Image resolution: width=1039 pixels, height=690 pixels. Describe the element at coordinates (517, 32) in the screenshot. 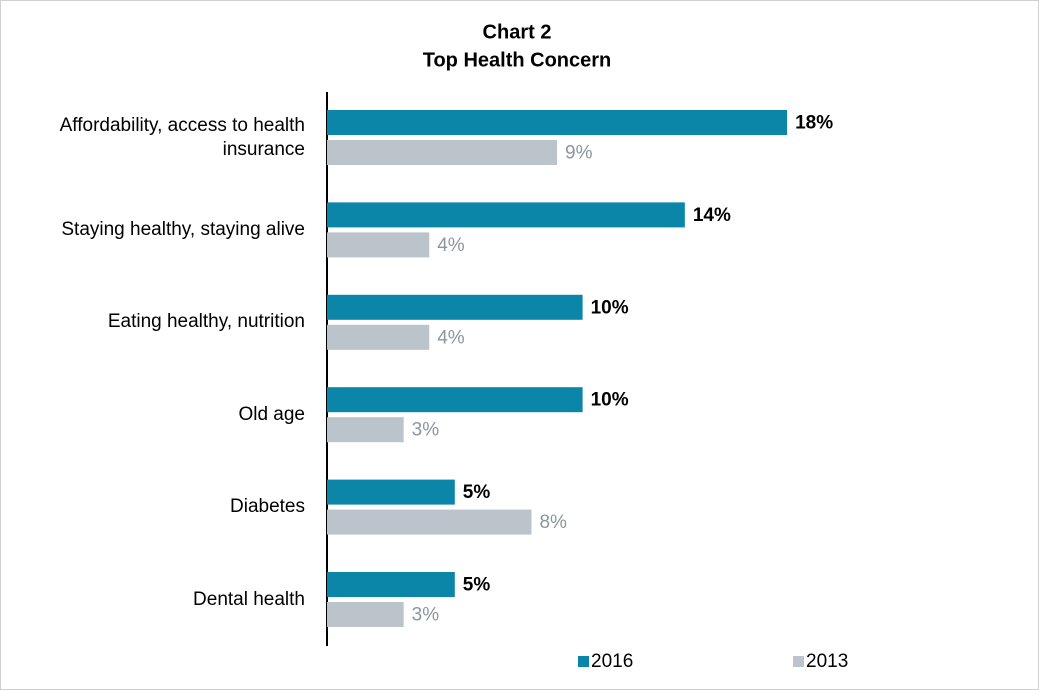

I see `chart-title: Chart 2` at that location.